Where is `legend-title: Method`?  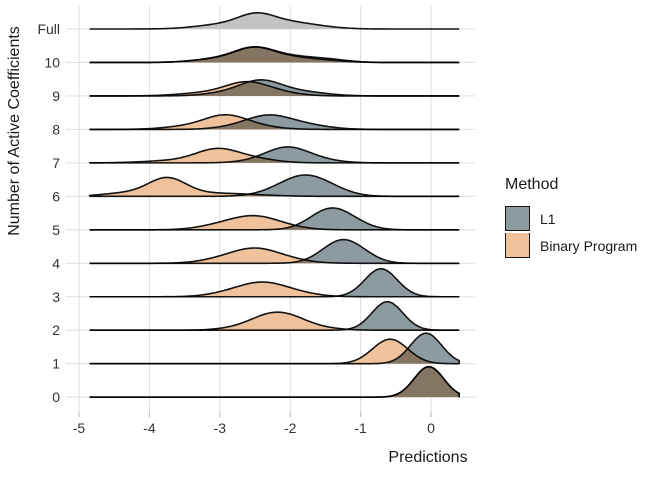 legend-title: Method is located at coordinates (532, 184).